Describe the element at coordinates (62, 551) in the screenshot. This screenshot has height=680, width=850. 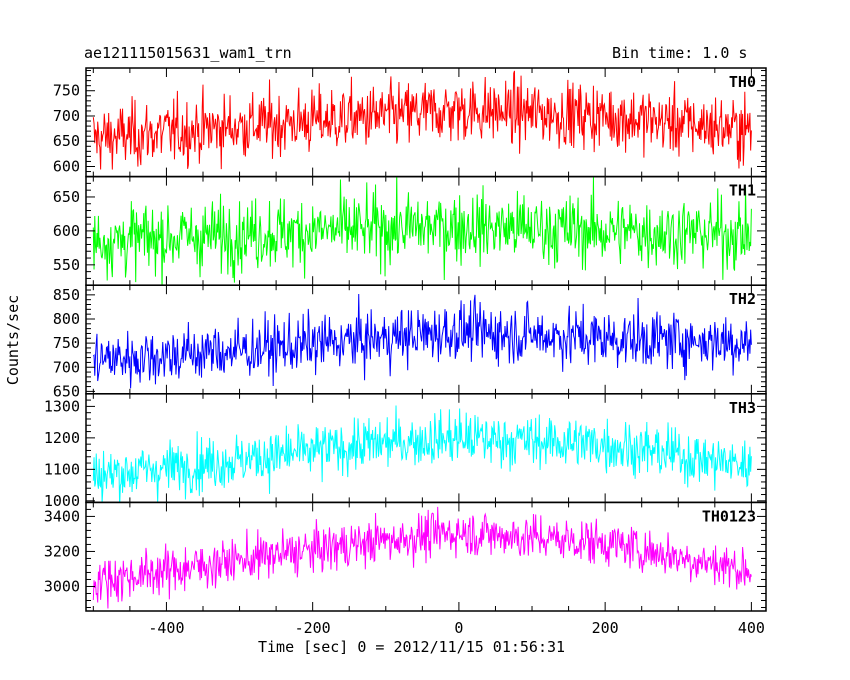
I see `y-tick-label: 3200` at that location.